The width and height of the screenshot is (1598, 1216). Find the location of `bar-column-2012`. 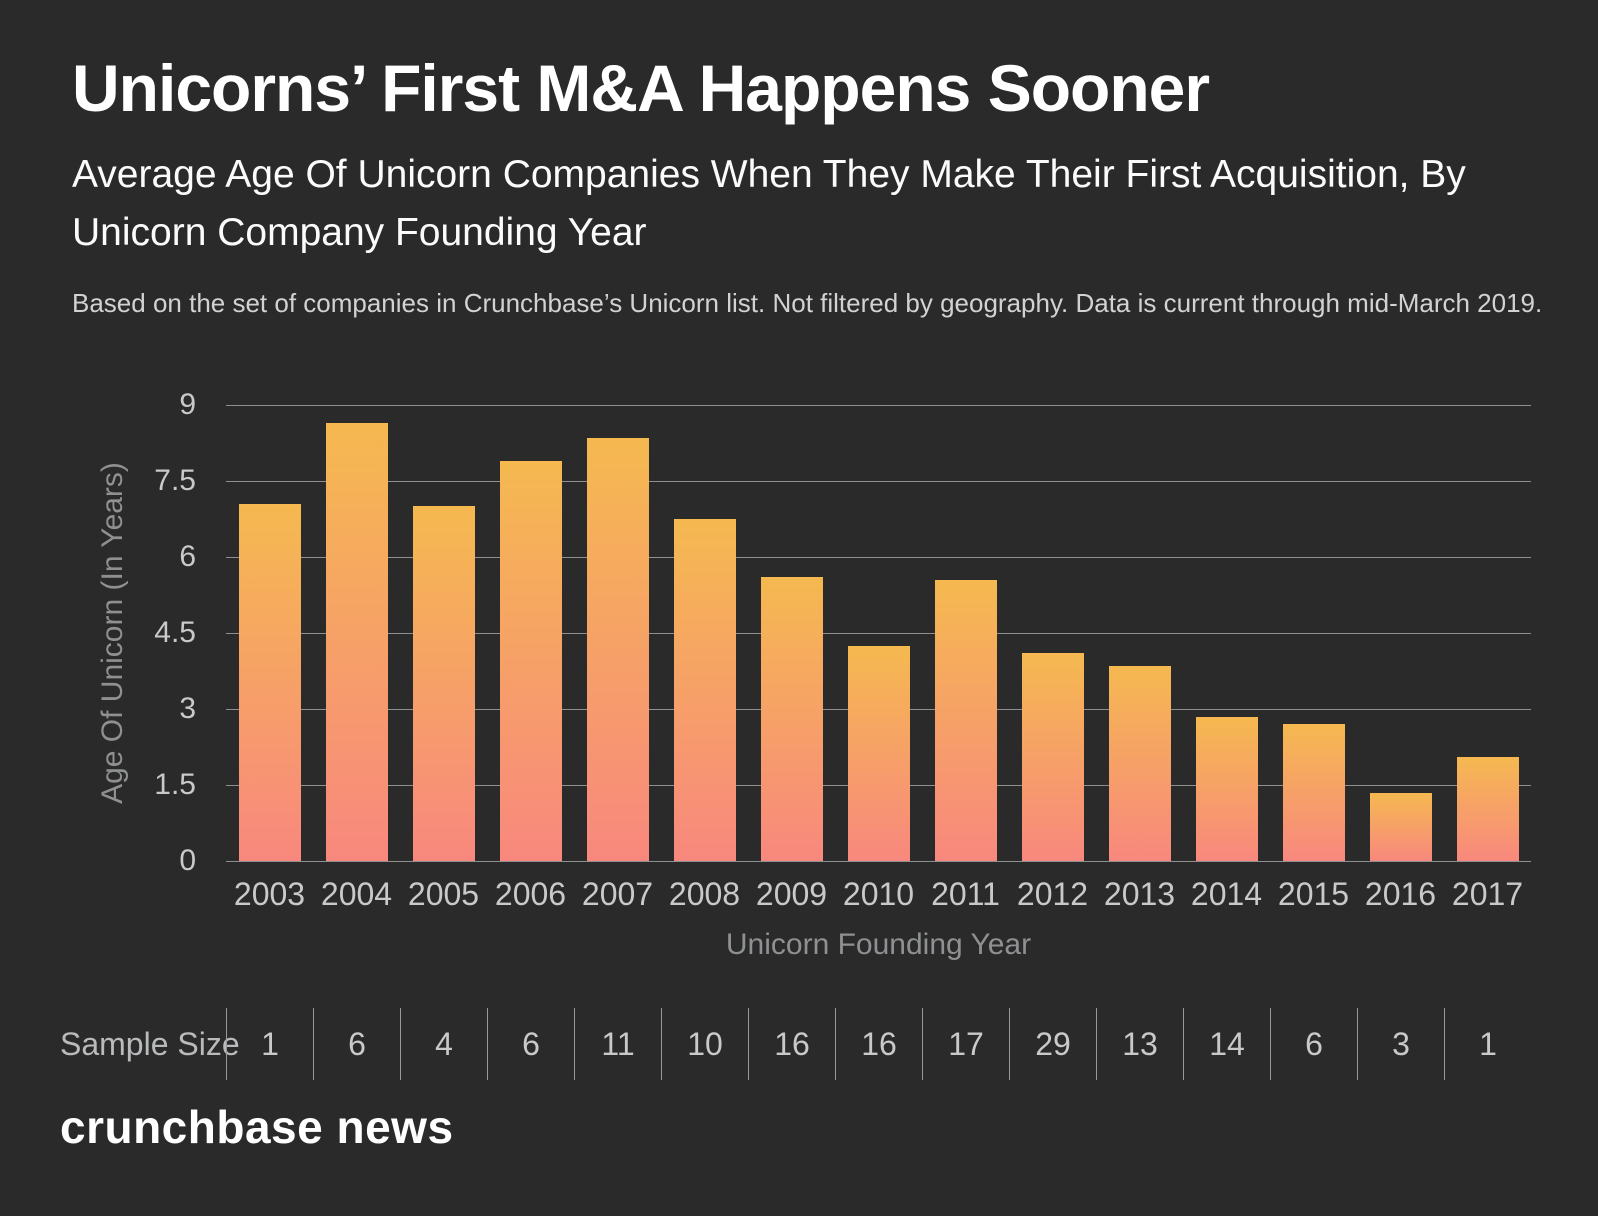

bar-column-2012 is located at coordinates (1052, 633).